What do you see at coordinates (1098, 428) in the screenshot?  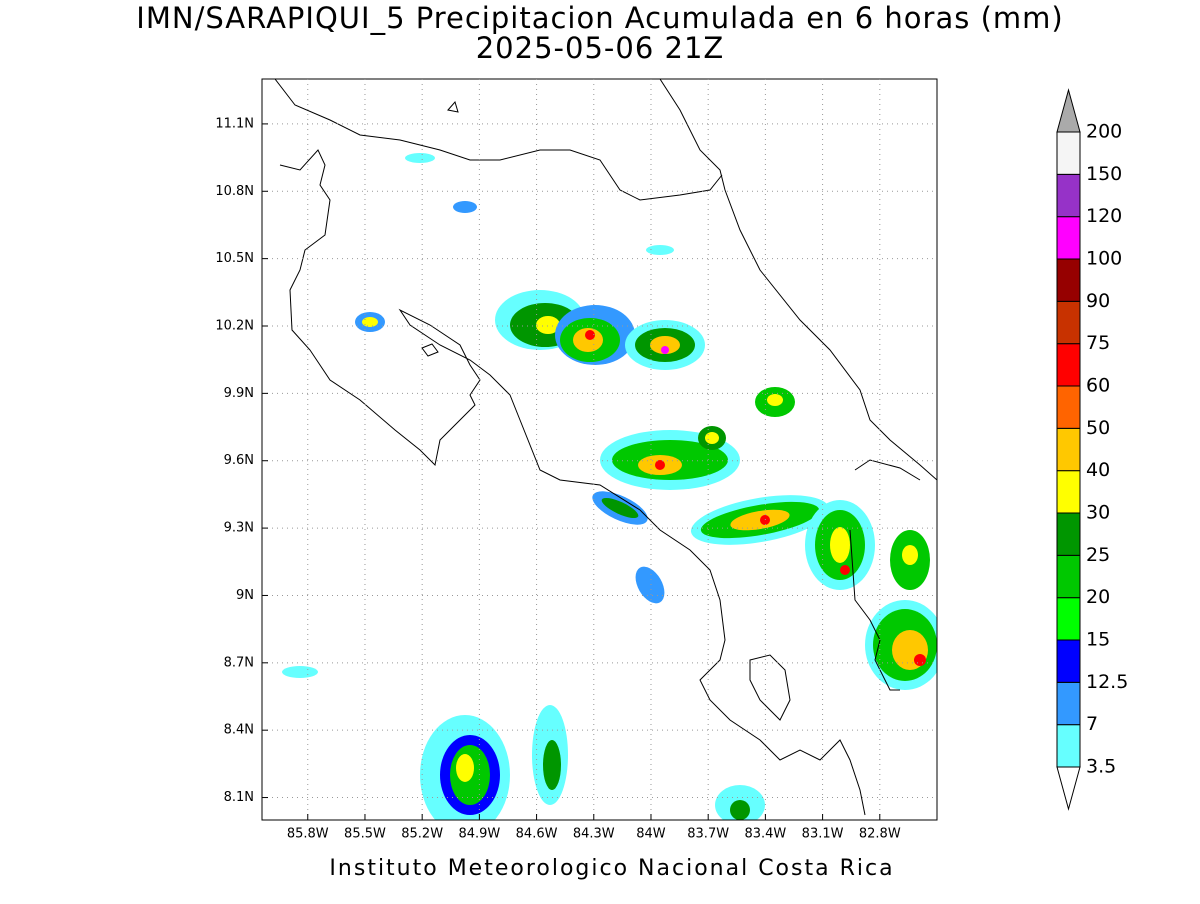 I see `colorbar-label: 50` at bounding box center [1098, 428].